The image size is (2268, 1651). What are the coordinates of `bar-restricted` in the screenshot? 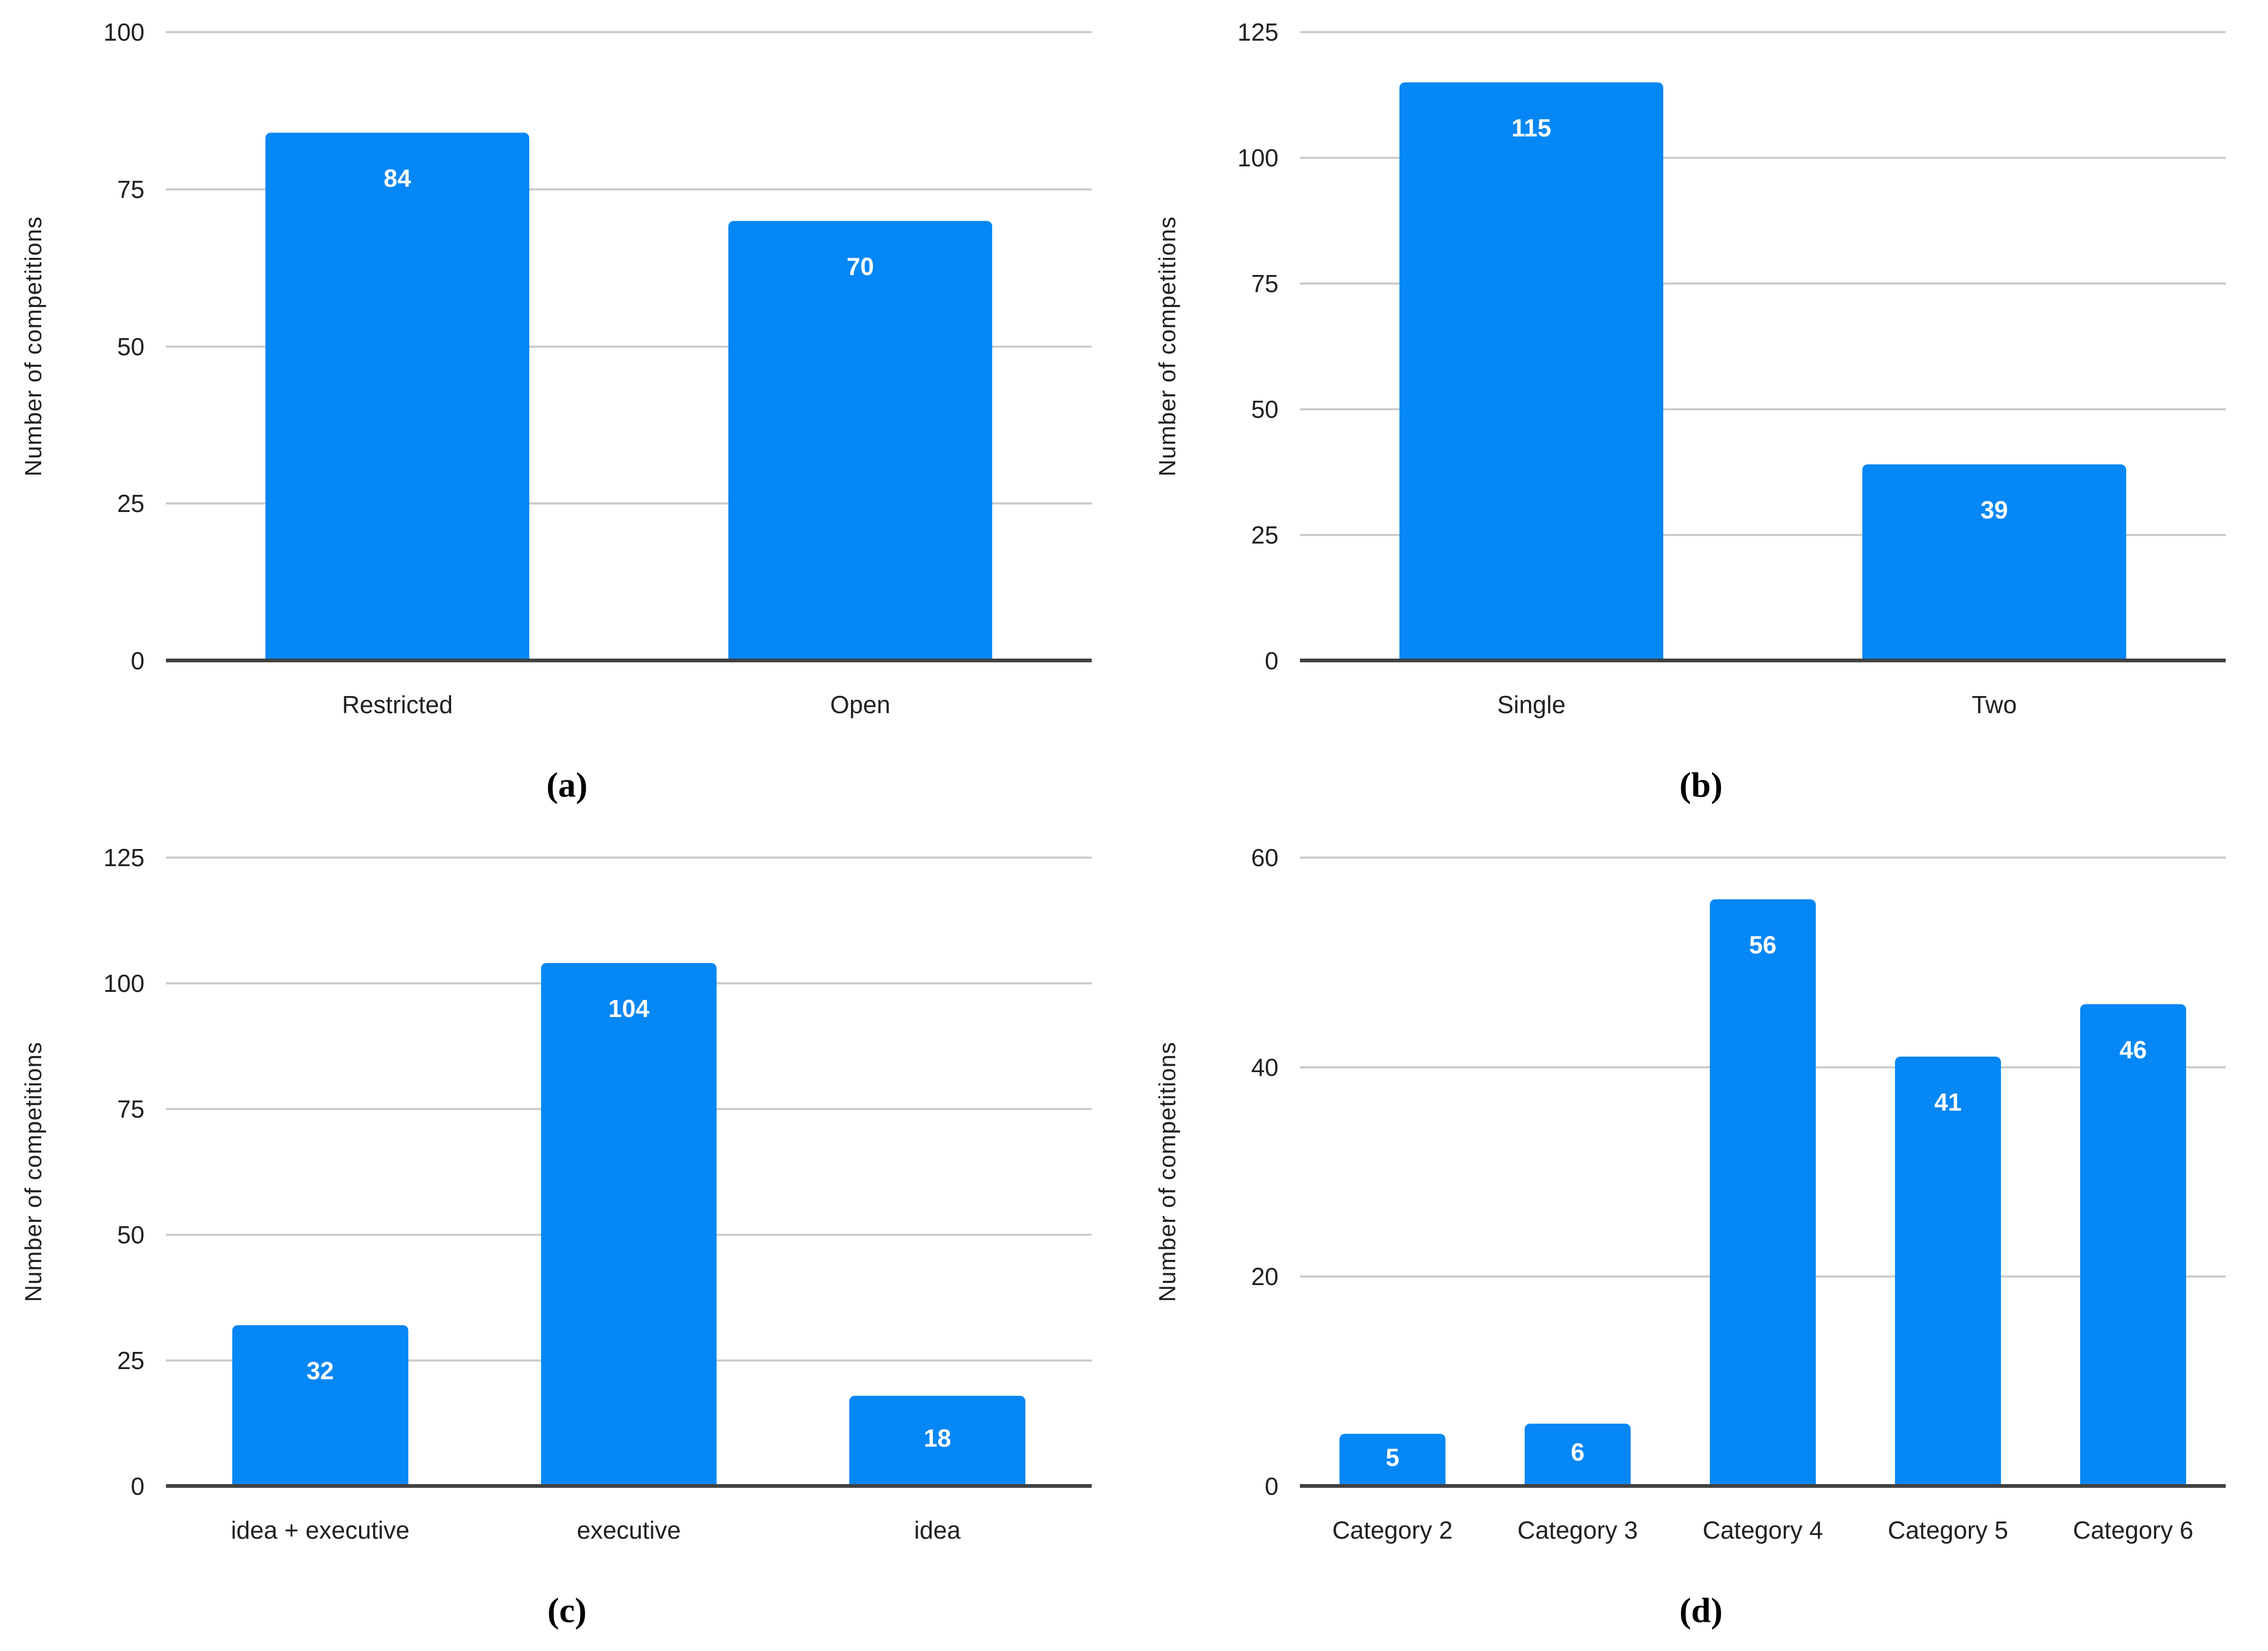 It's located at (397, 397).